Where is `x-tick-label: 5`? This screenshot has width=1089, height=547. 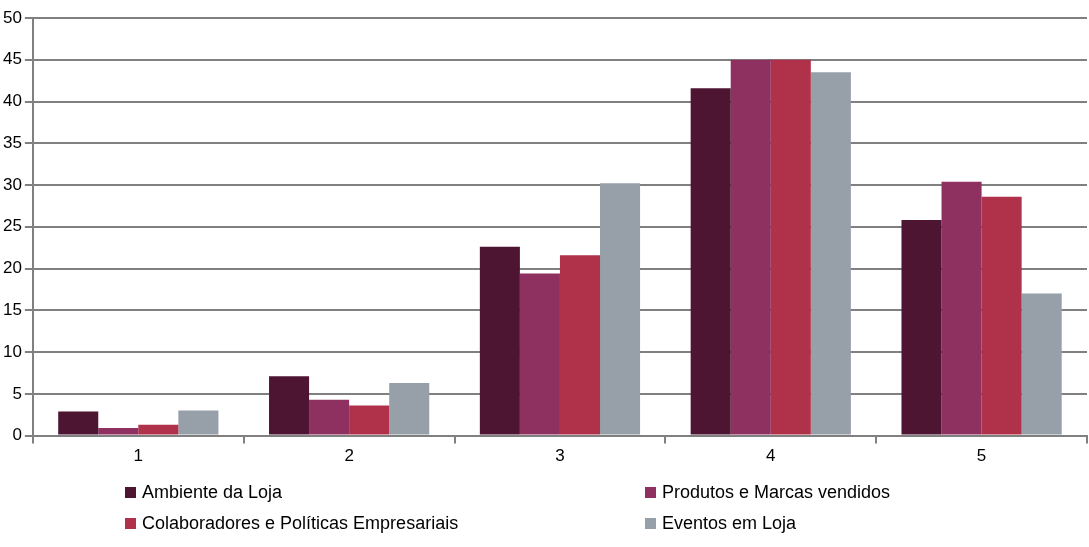 x-tick-label: 5 is located at coordinates (981, 456).